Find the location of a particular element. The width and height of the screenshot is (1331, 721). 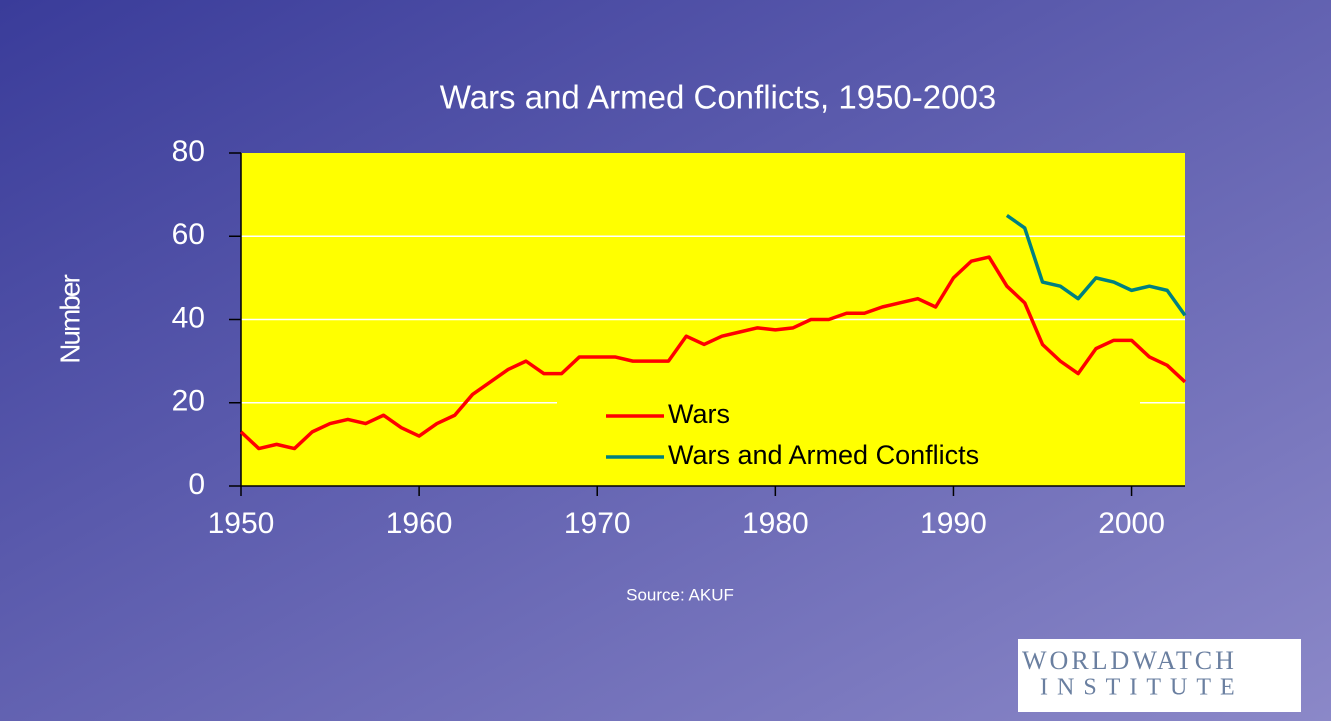

y-tick-label: 40 is located at coordinates (188, 317).